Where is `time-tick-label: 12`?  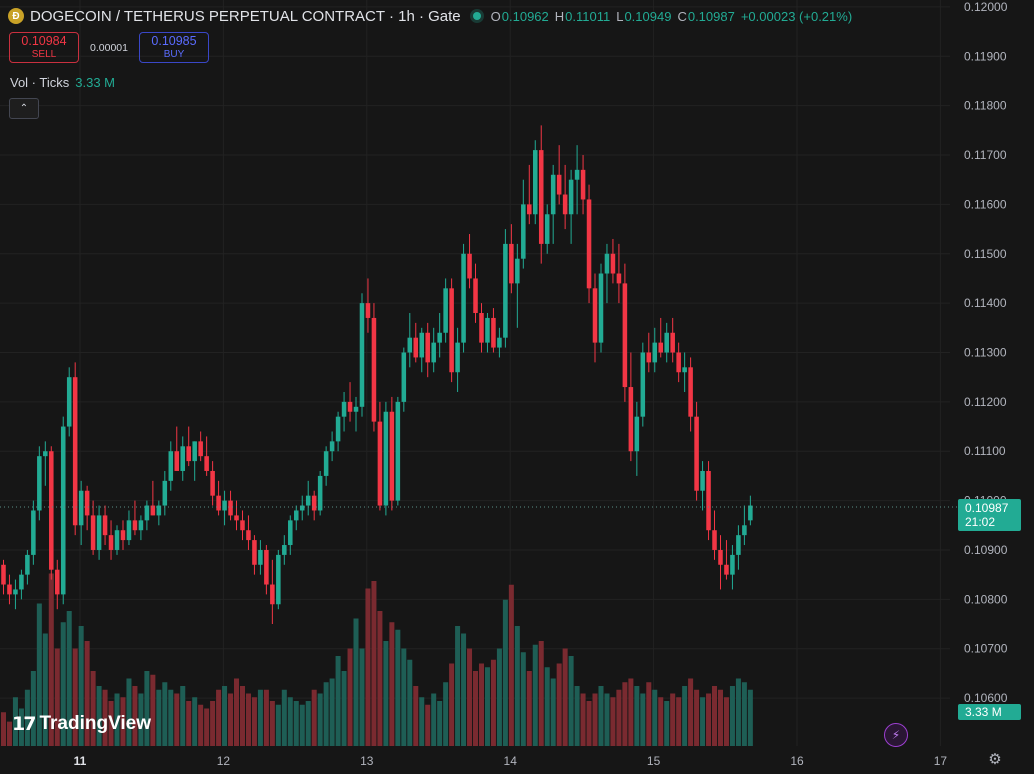
time-tick-label: 12 is located at coordinates (224, 761).